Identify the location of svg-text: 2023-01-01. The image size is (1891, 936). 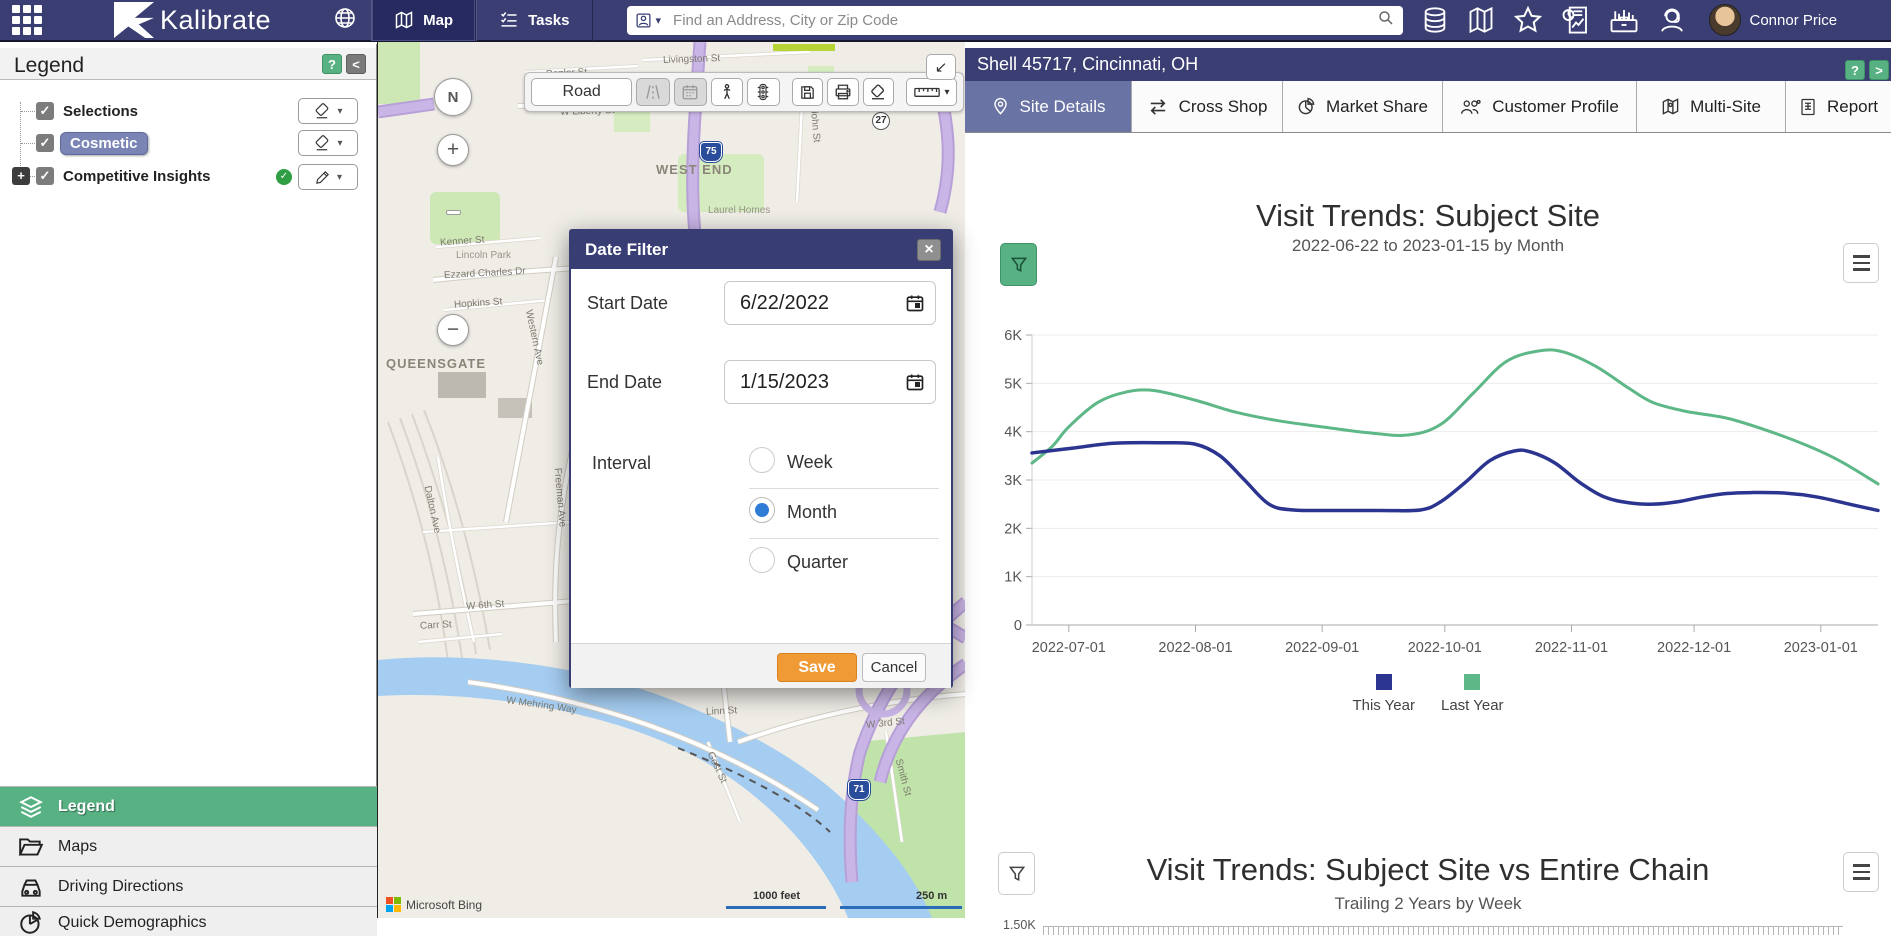
(1821, 648).